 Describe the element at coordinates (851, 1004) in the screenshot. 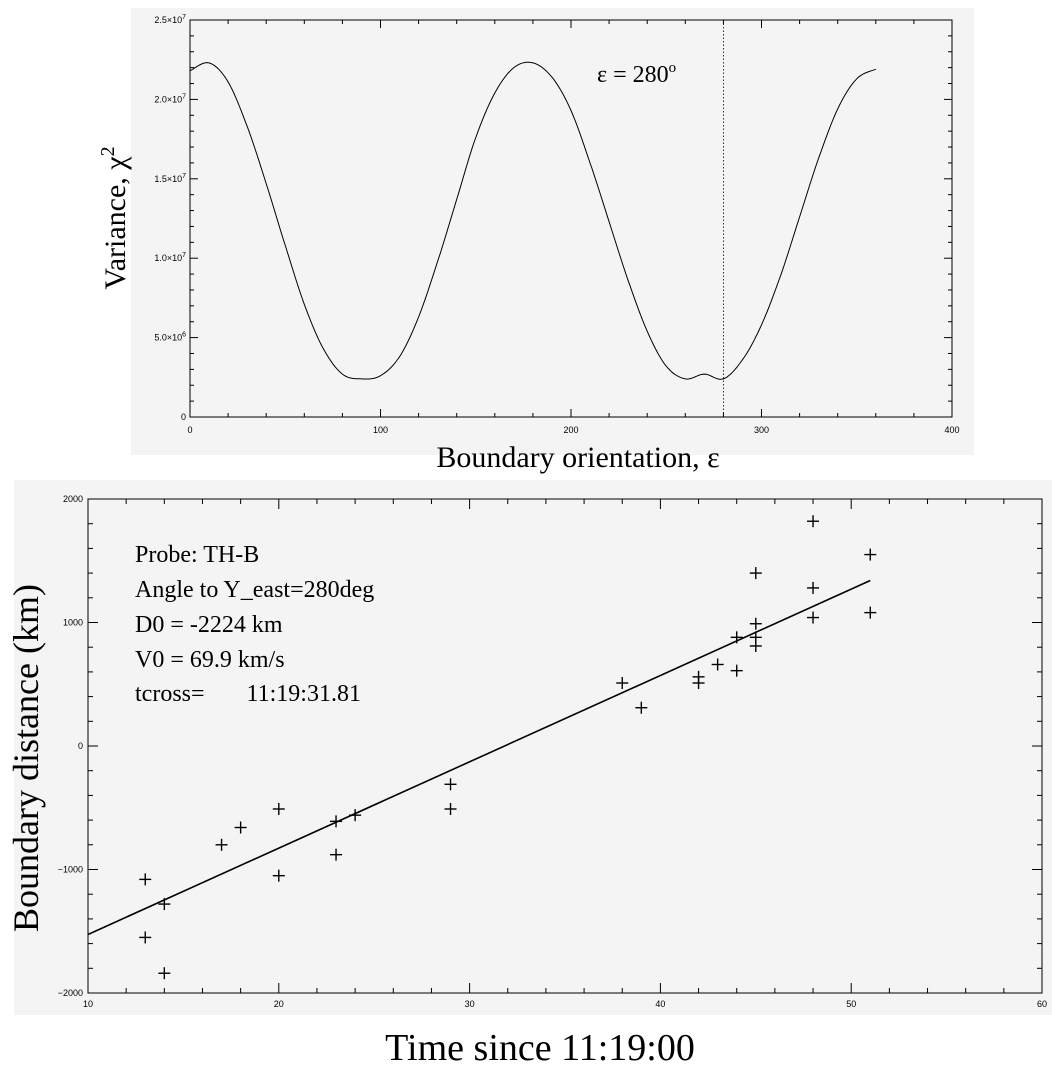

I see `x-tick-label: 50` at that location.